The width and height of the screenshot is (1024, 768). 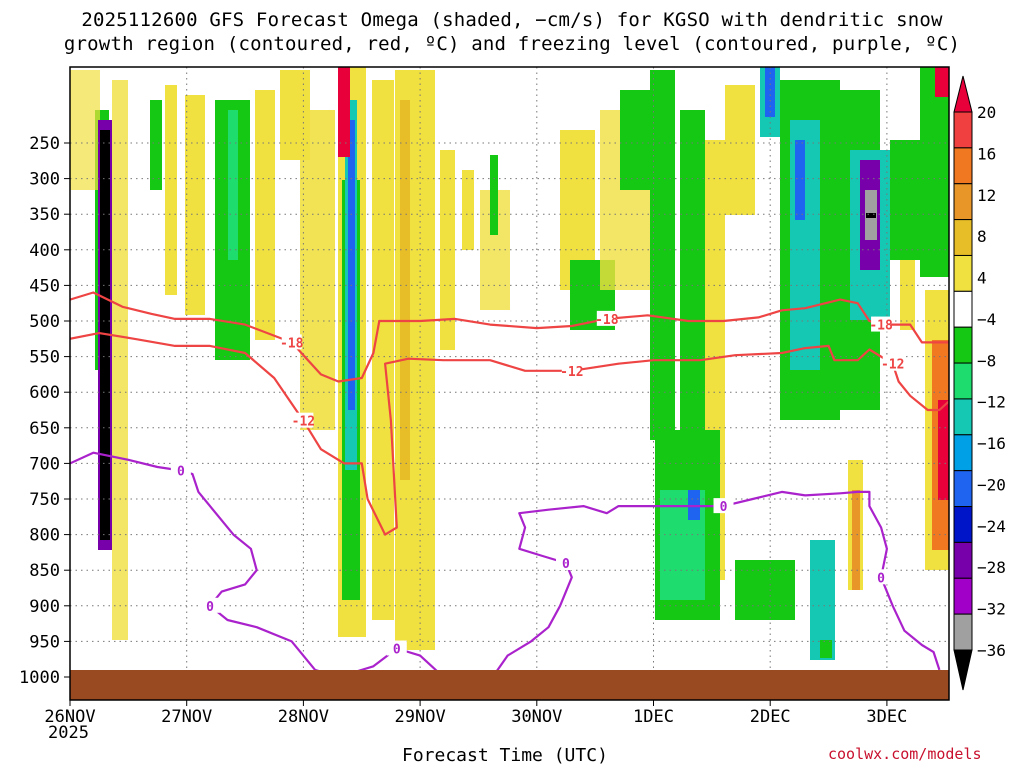 What do you see at coordinates (905, 754) in the screenshot?
I see `source-credit: coolwx.com/models` at bounding box center [905, 754].